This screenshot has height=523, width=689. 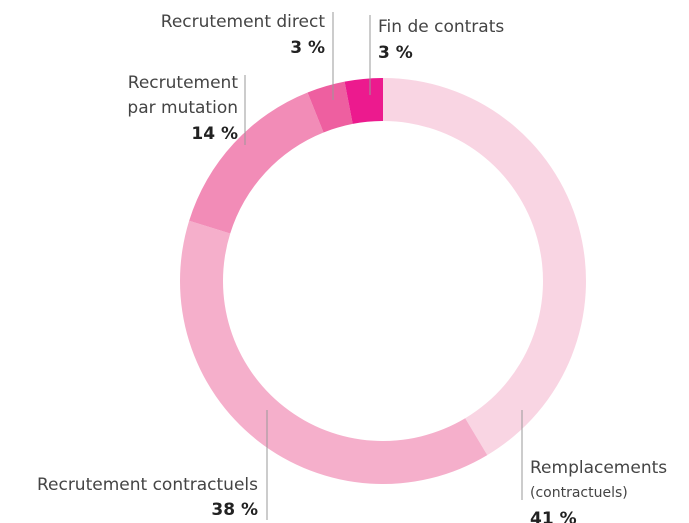 What do you see at coordinates (147, 485) in the screenshot?
I see `category-label: Recrutement contractuels` at bounding box center [147, 485].